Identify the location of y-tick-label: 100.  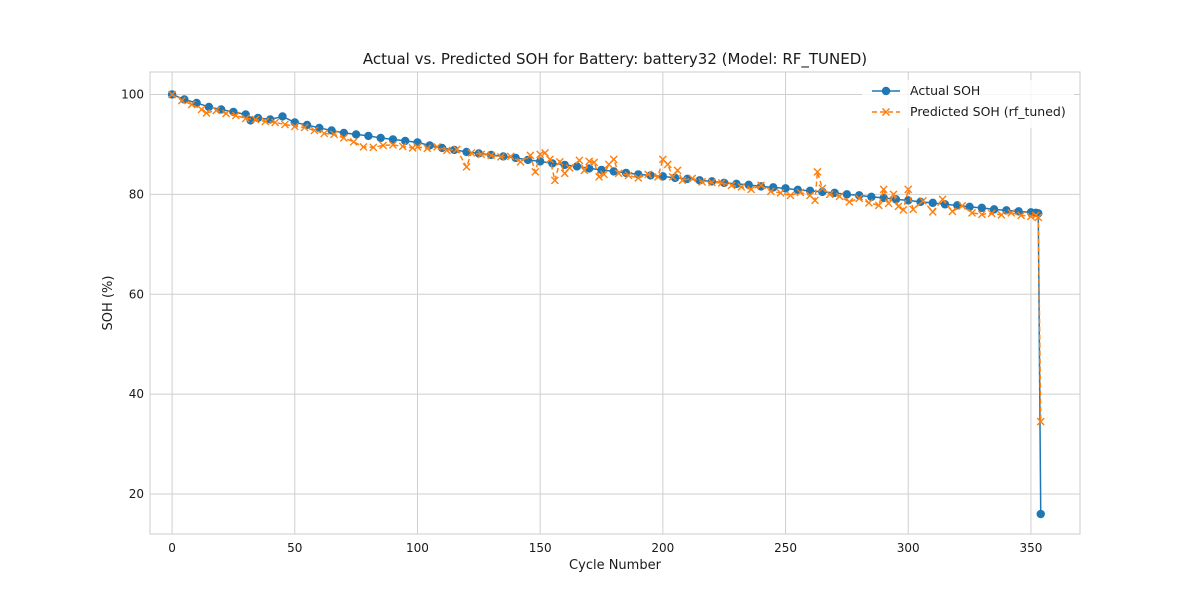
(132, 94).